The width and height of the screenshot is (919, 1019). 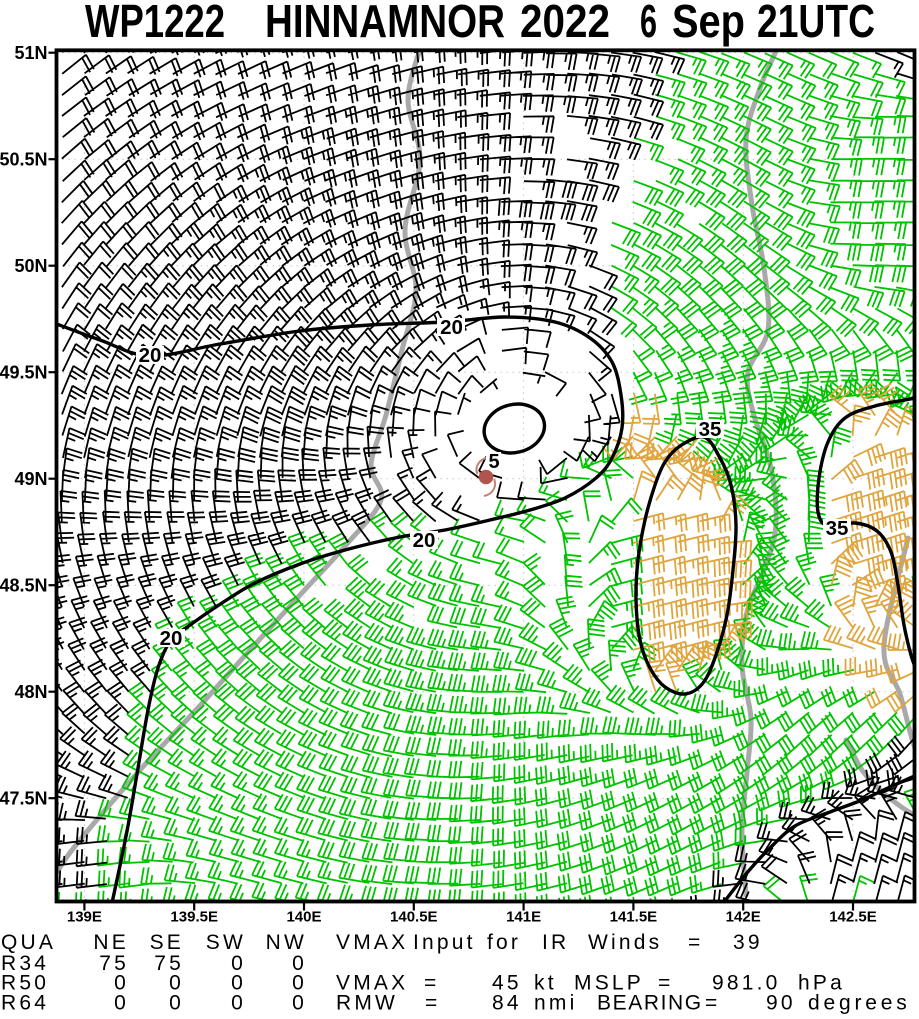 I want to click on svg-text: NW, so click(x=286, y=942).